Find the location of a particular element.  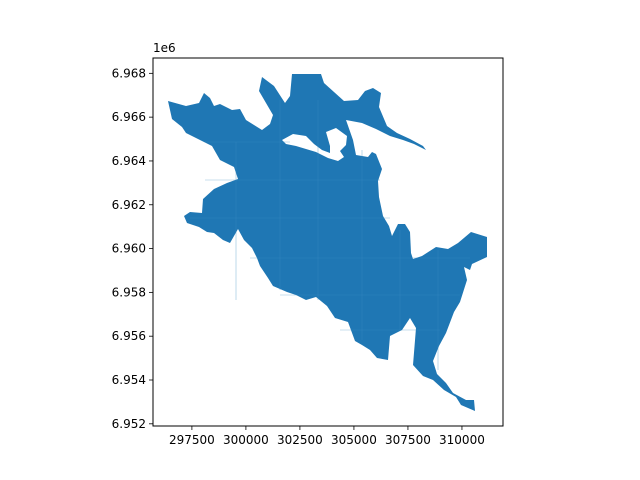

x-axis: 297500 300000 302500 305000 307500 310000 is located at coordinates (327, 436).